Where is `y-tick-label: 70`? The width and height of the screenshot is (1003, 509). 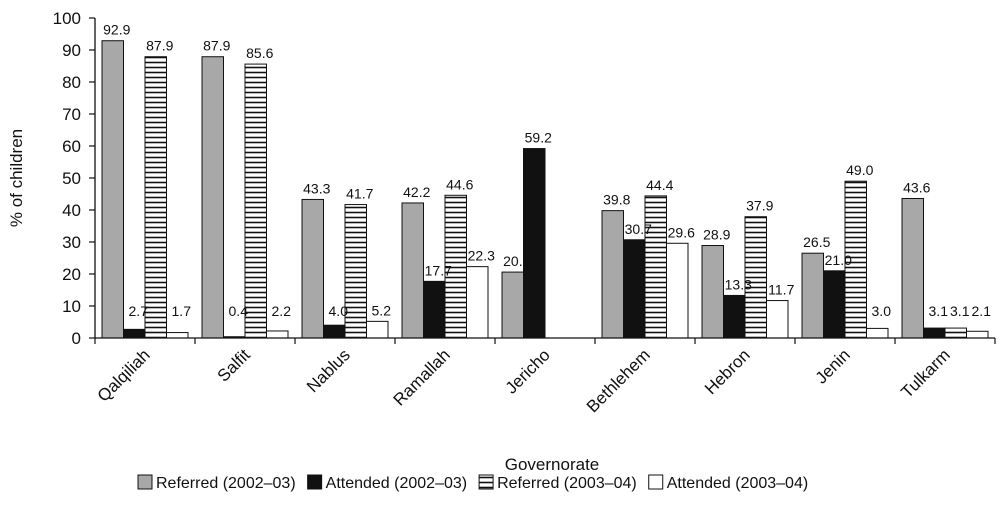
y-tick-label: 70 is located at coordinates (71, 114).